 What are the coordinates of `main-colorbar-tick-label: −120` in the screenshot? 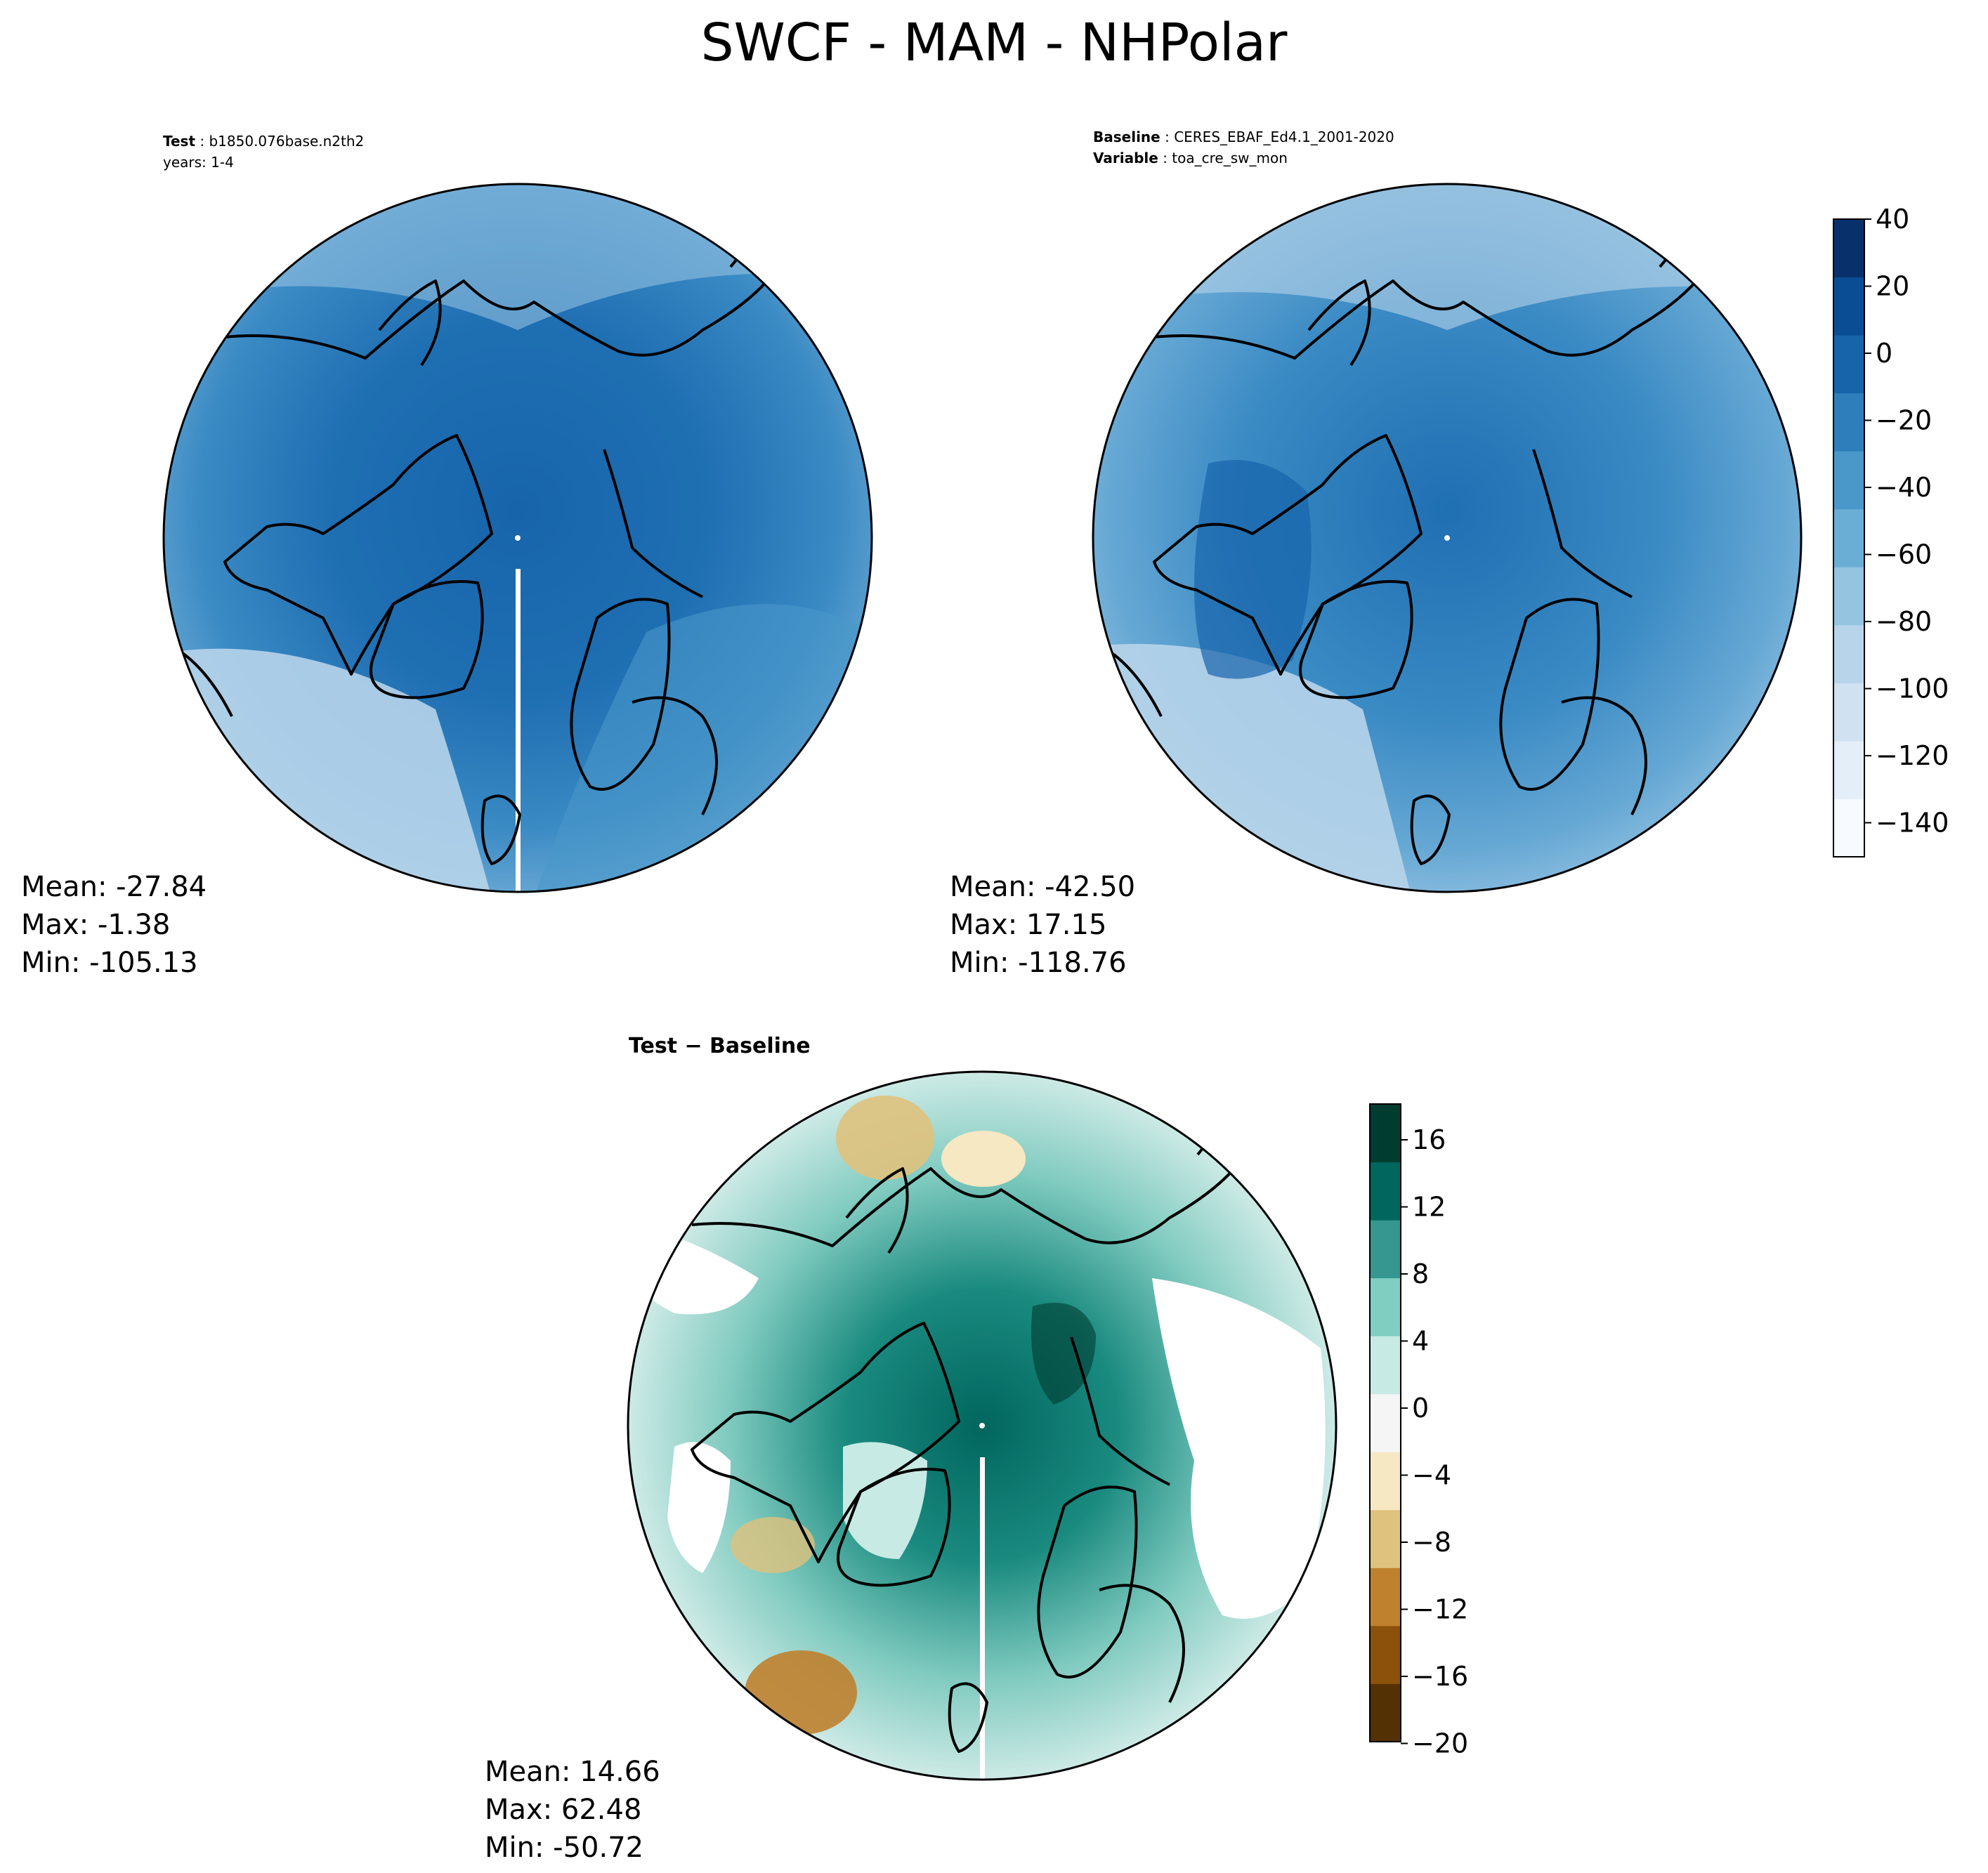 It's located at (1912, 755).